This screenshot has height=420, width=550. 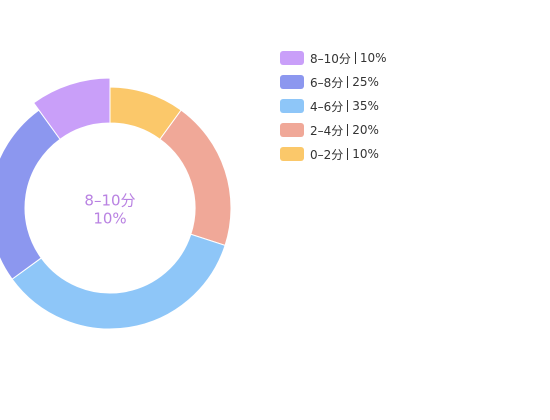 What do you see at coordinates (327, 130) in the screenshot?
I see `legend-label: 2–4分` at bounding box center [327, 130].